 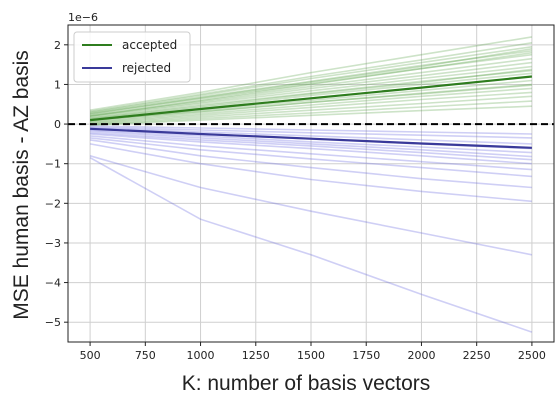 I want to click on x-tick-label: 1500, so click(x=311, y=355).